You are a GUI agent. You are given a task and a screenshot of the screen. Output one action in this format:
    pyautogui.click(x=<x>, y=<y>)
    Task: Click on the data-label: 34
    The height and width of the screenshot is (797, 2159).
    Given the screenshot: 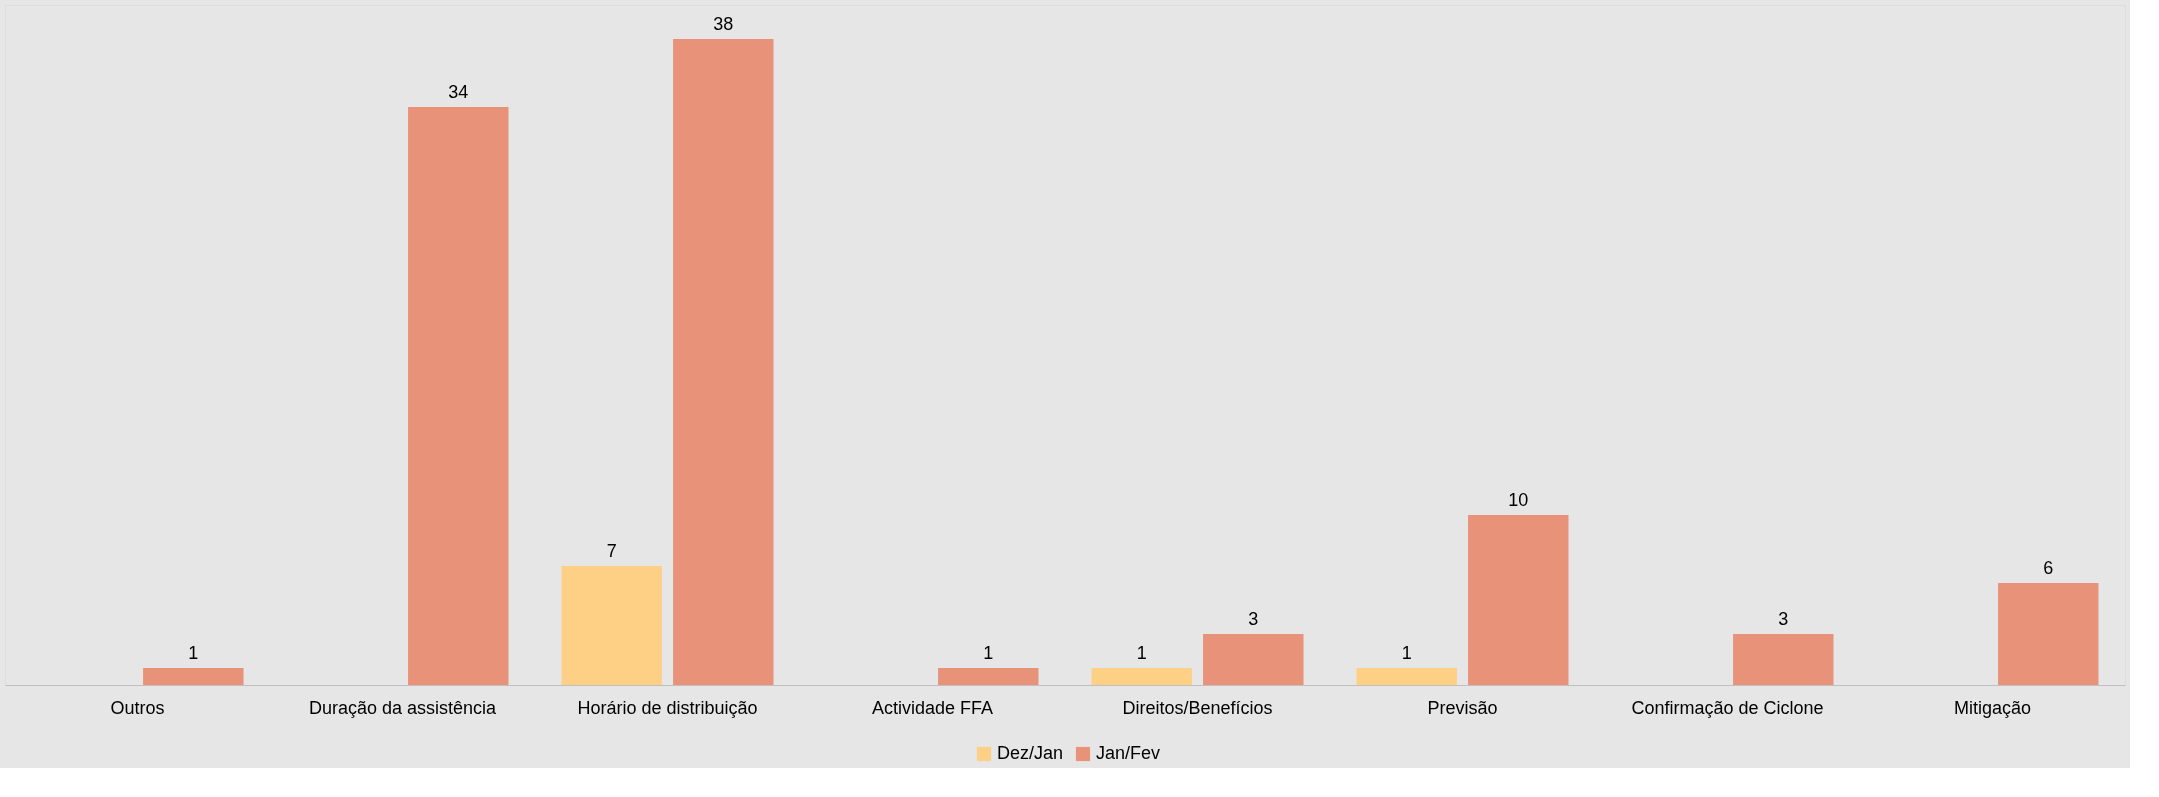 What is the action you would take?
    pyautogui.click(x=458, y=92)
    